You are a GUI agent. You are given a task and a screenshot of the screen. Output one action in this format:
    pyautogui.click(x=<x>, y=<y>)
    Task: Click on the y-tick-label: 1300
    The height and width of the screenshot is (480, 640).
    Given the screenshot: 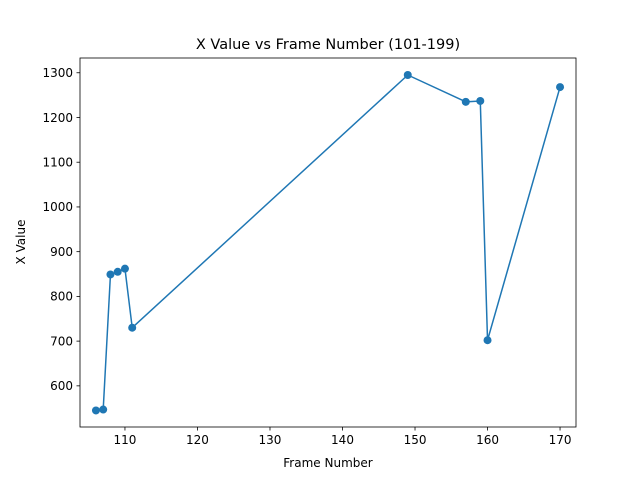 What is the action you would take?
    pyautogui.click(x=57, y=73)
    